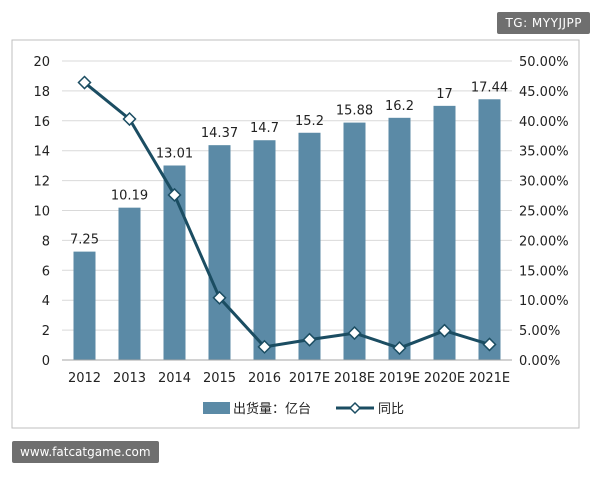 Image resolution: width=600 pixels, height=480 pixels. Describe the element at coordinates (444, 94) in the screenshot. I see `bar-data-label: 17` at that location.